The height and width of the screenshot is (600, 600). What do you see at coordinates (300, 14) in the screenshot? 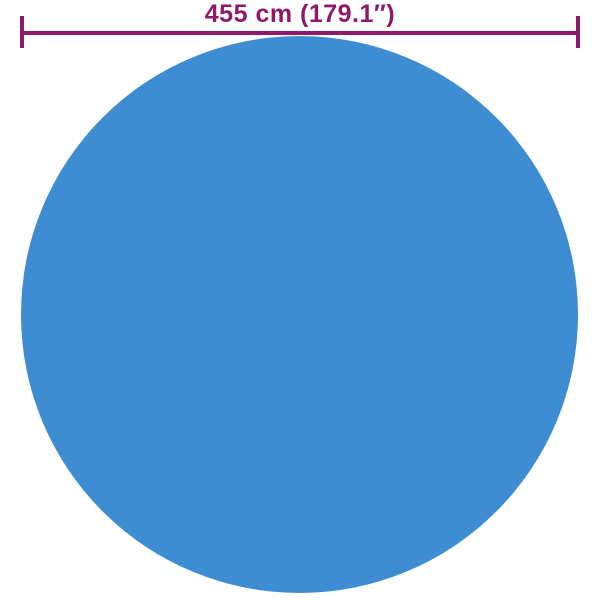
I see `dimension-label: 455 cm (179.1″)` at bounding box center [300, 14].